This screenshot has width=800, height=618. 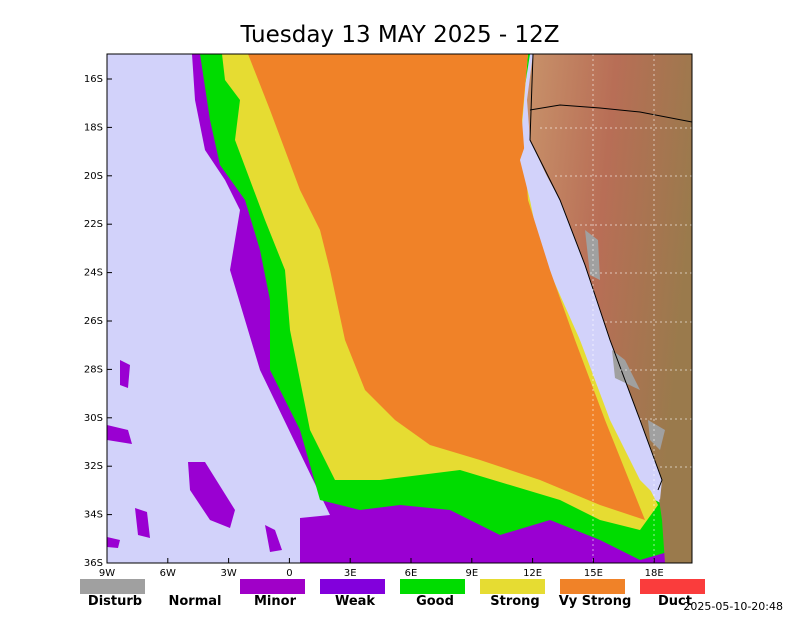 What do you see at coordinates (532, 573) in the screenshot?
I see `lon-label: 12E` at bounding box center [532, 573].